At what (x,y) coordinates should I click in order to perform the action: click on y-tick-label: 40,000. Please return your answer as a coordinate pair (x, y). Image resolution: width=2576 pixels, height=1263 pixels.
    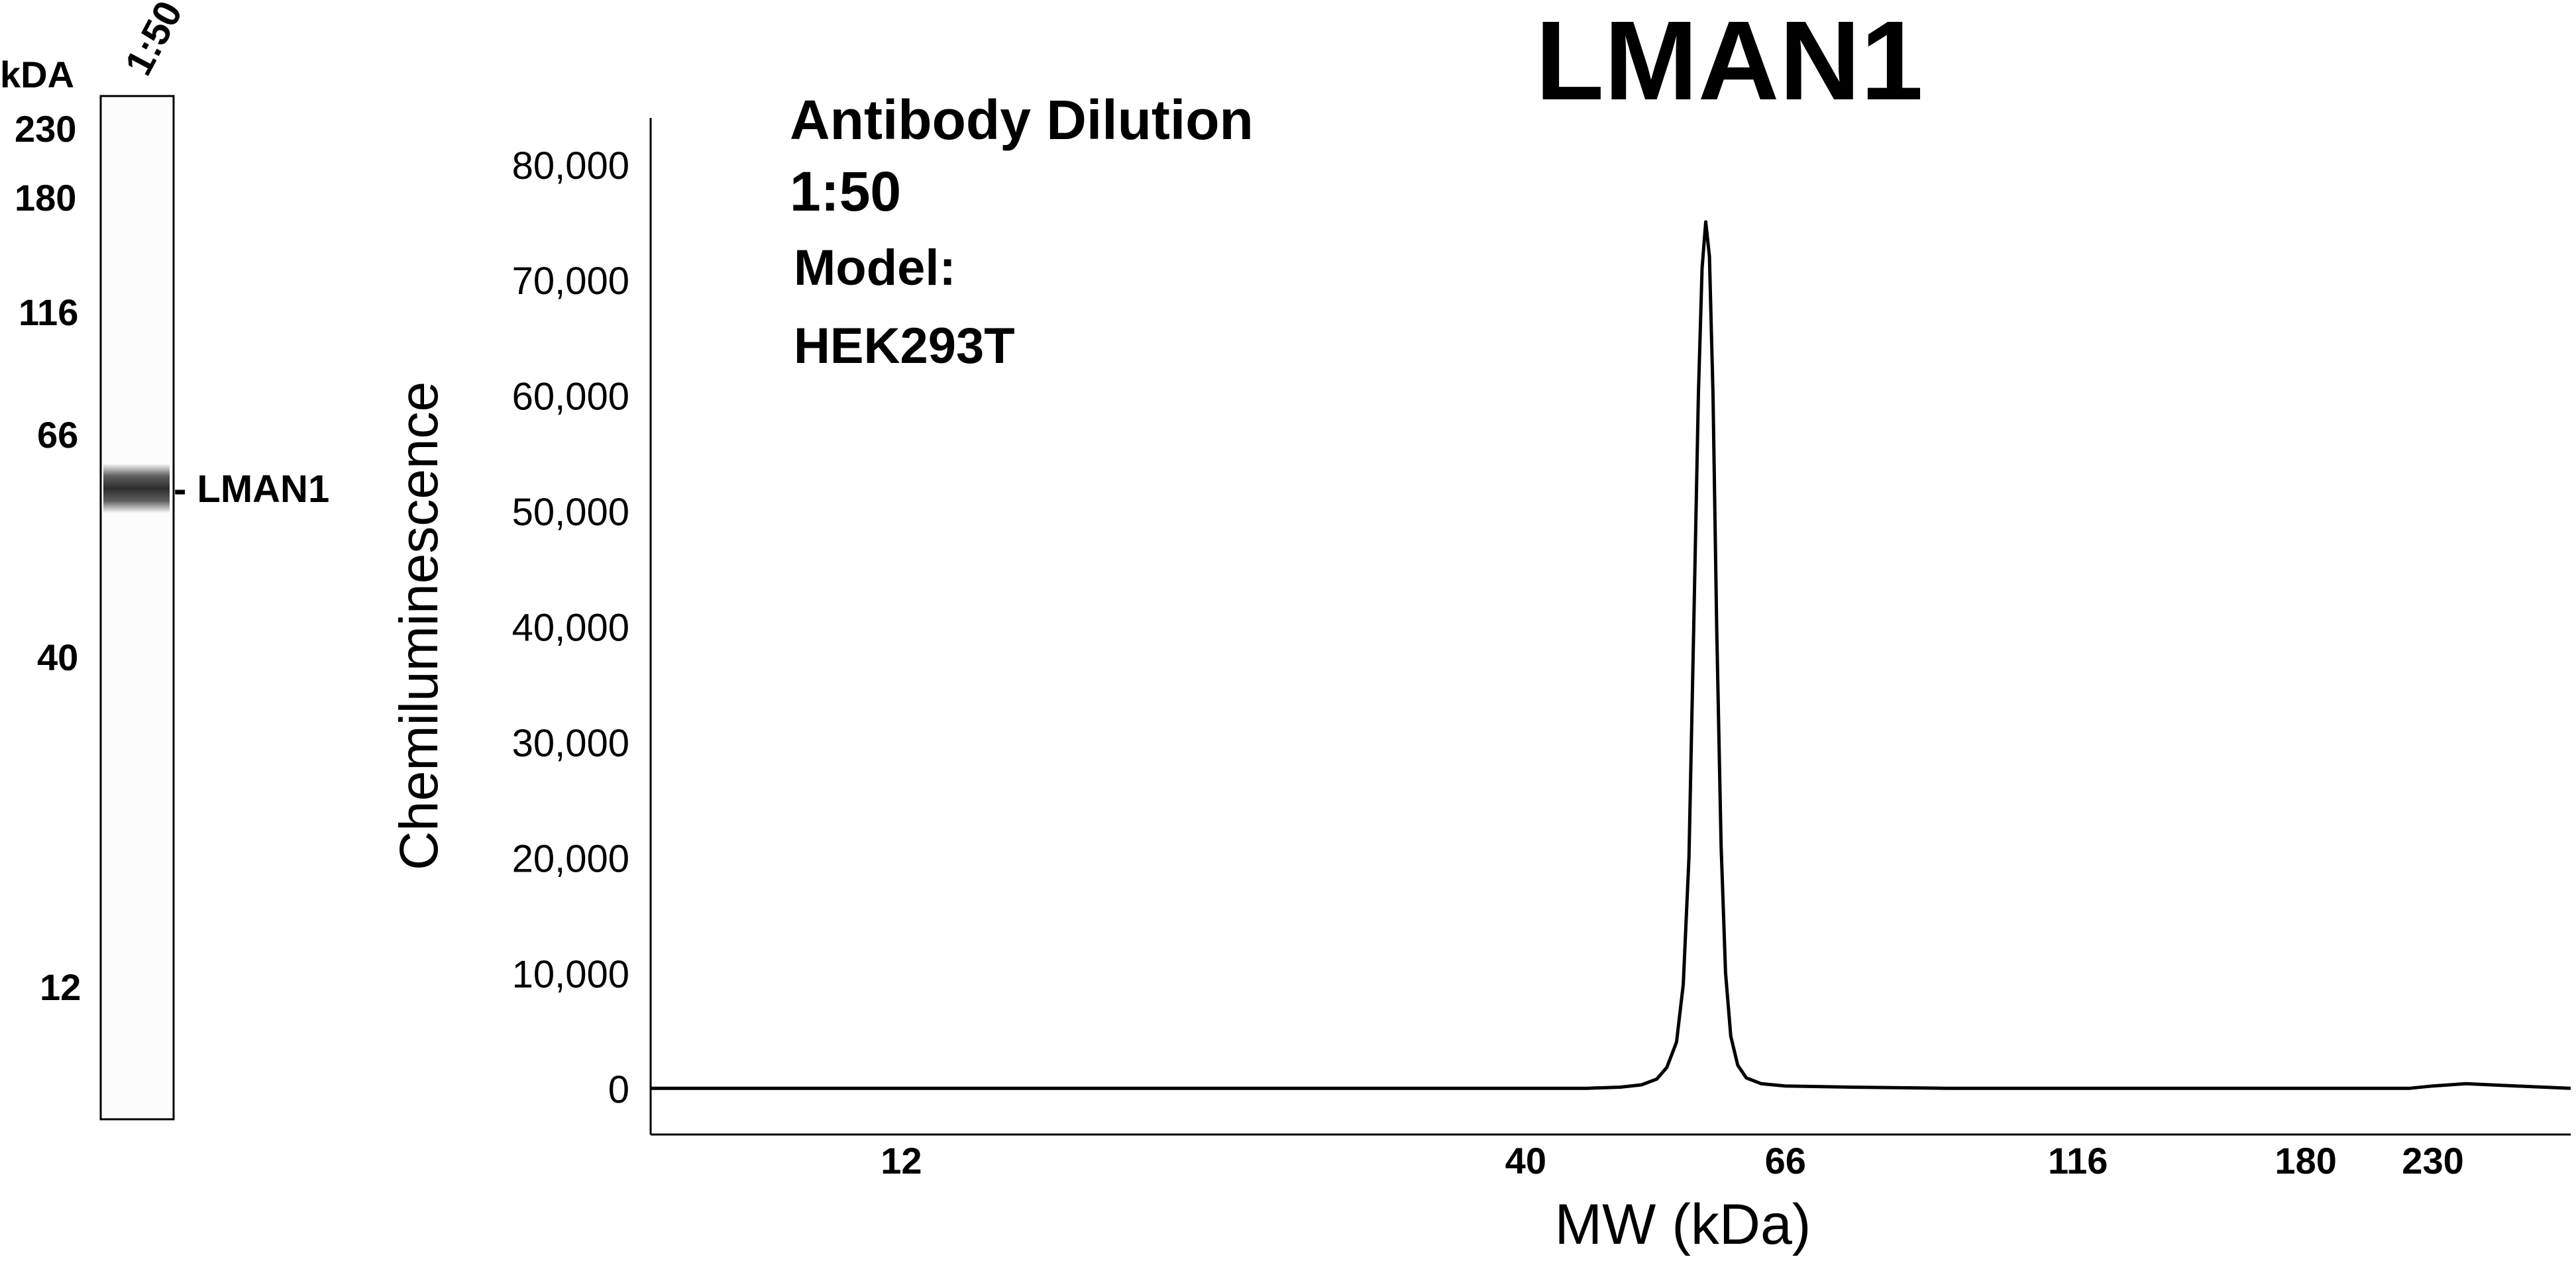
    Looking at the image, I should click on (570, 628).